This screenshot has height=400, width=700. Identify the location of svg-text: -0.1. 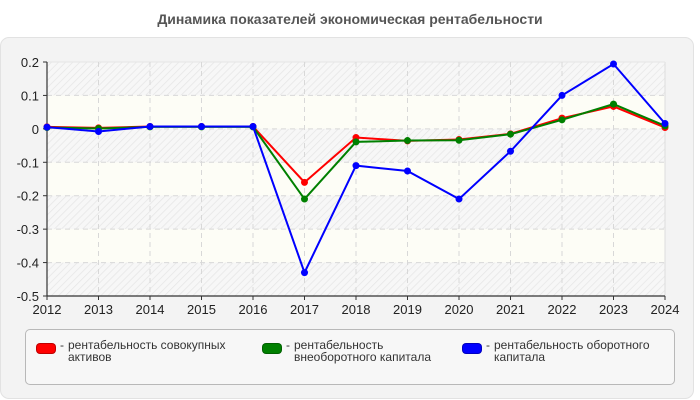
(28, 162).